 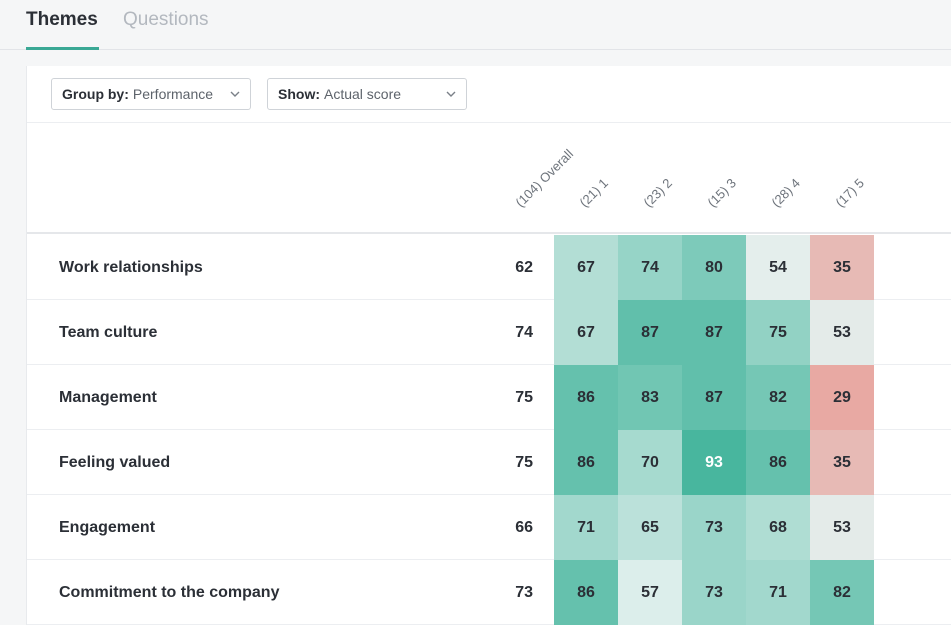 What do you see at coordinates (489, 592) in the screenshot?
I see `table-row: Commitment to the company 73 86 57 73 71 82` at bounding box center [489, 592].